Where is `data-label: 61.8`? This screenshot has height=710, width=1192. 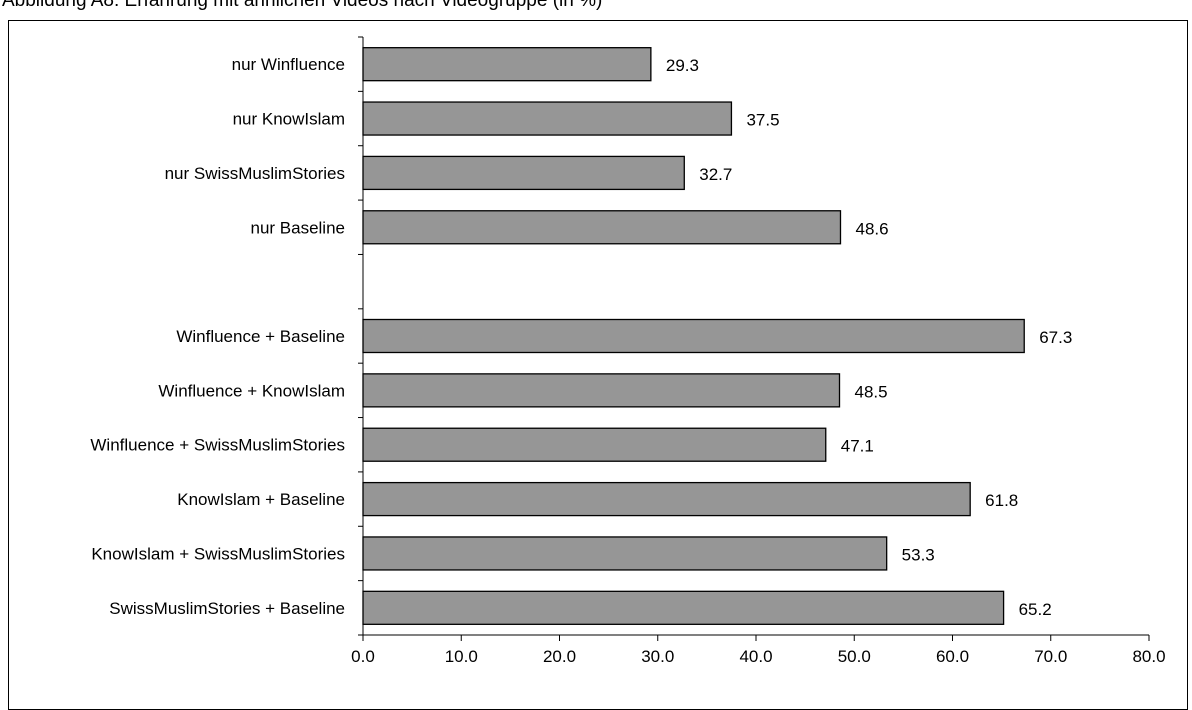 data-label: 61.8 is located at coordinates (1001, 500).